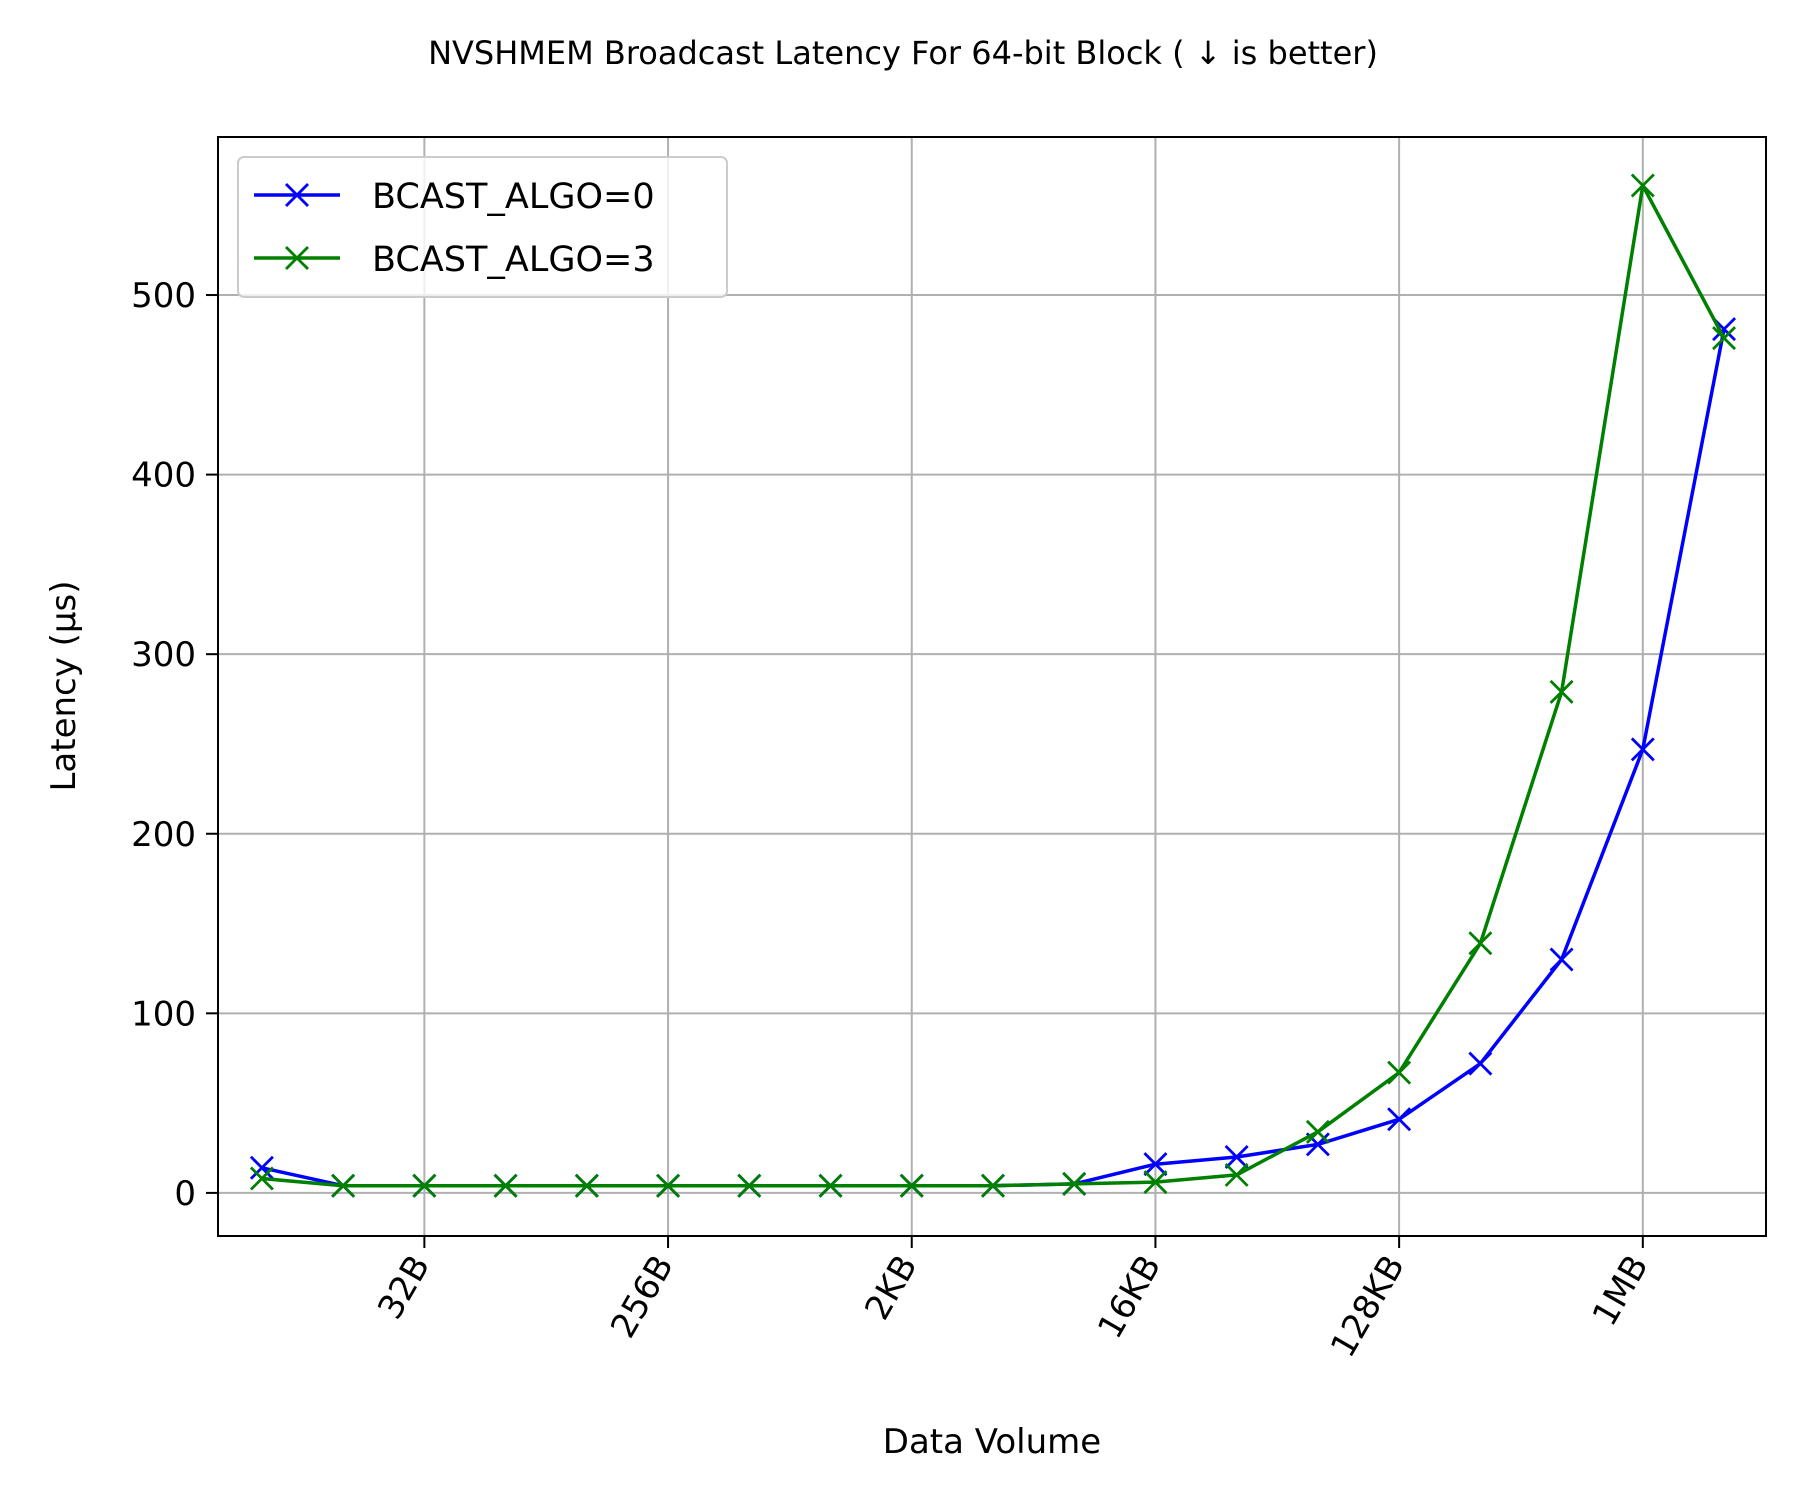 This screenshot has height=1500, width=1800. I want to click on y-tick-label: 400, so click(163, 476).